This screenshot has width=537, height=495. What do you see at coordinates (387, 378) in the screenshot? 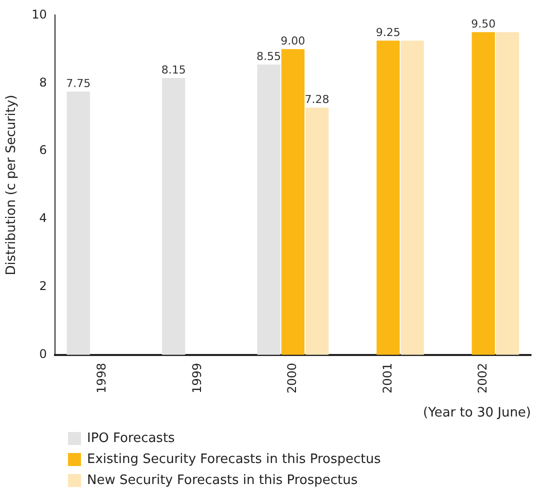
I see `x-tick-label: 2001` at bounding box center [387, 378].